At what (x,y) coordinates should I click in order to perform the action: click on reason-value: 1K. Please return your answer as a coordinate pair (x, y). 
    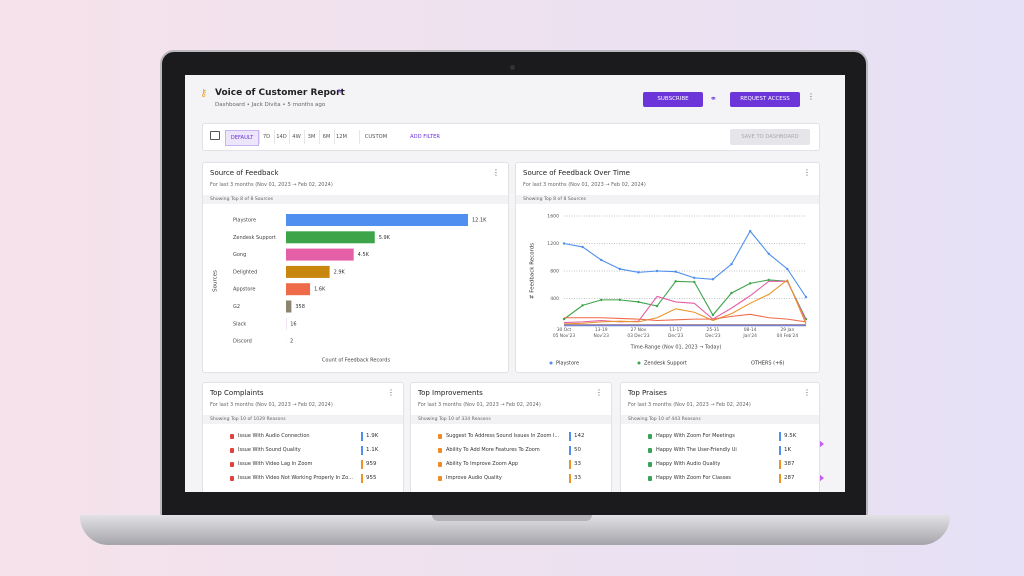
    Looking at the image, I should click on (788, 450).